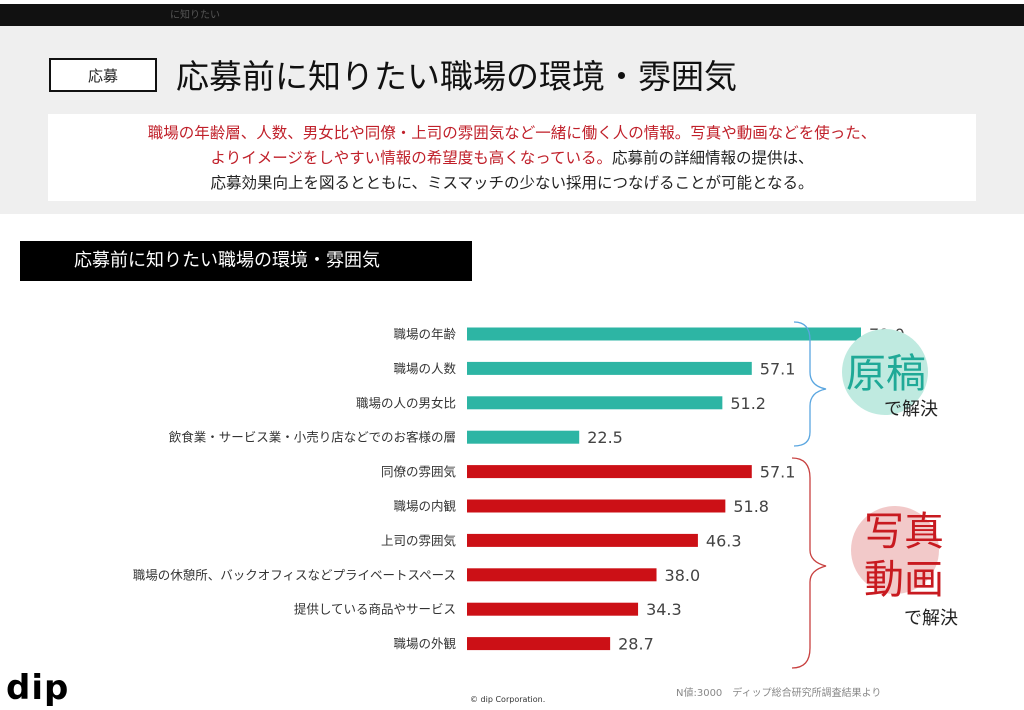  I want to click on category-label: 職場の内観, so click(424, 506).